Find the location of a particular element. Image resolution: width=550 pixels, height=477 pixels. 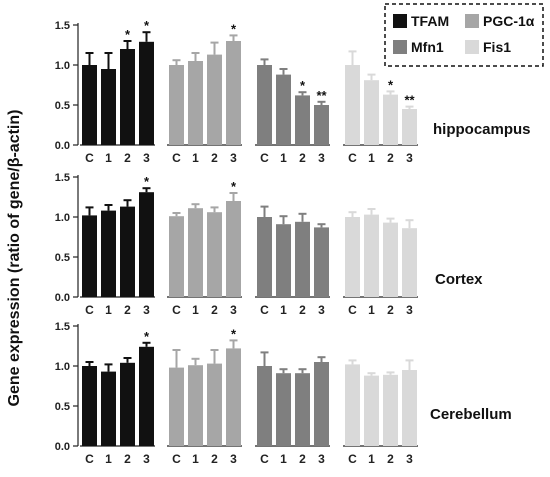

legend-label-pgc1a: PGC-1α is located at coordinates (509, 21).